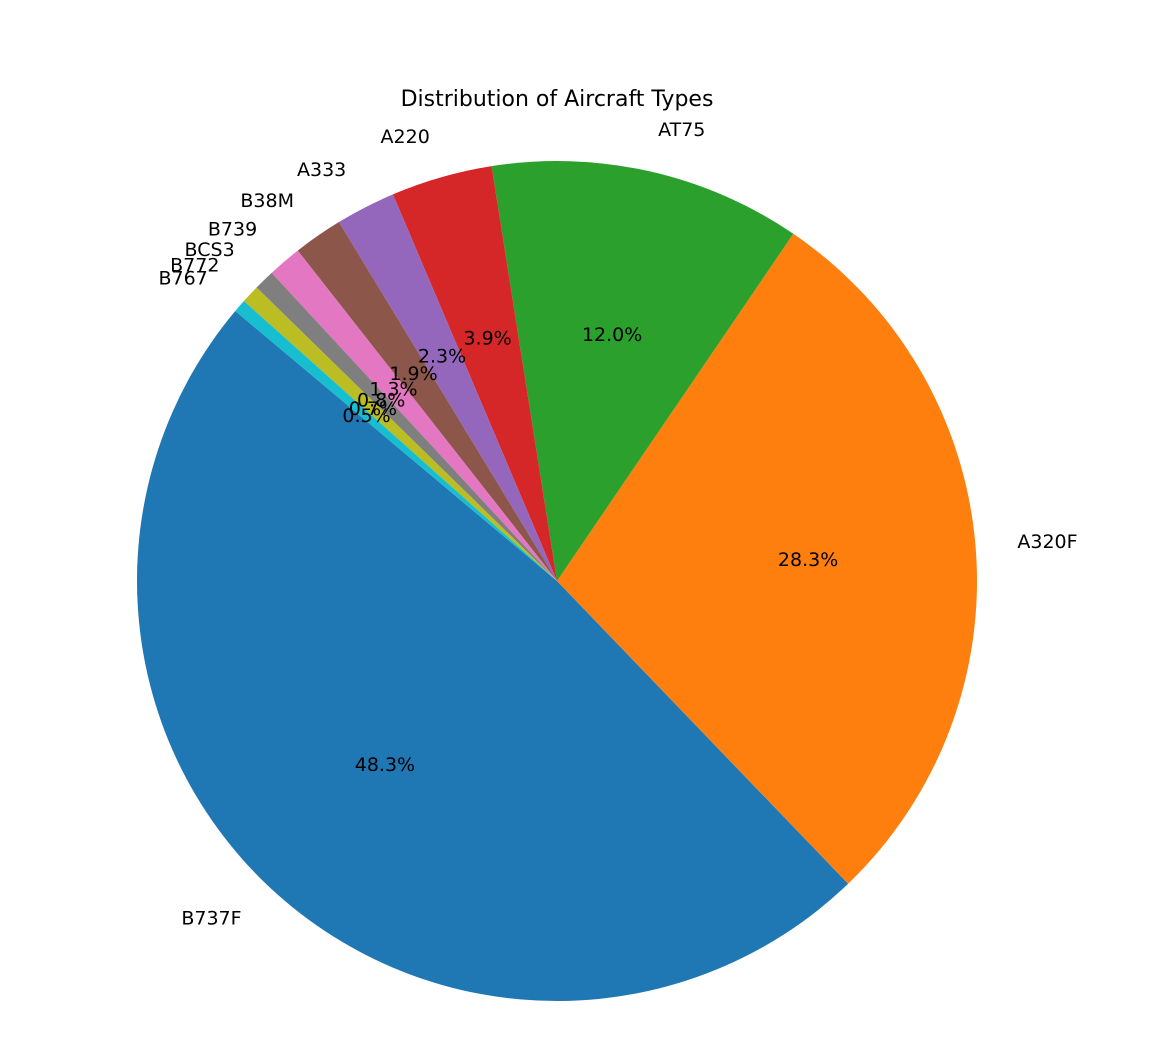 The height and width of the screenshot is (1049, 1149). Describe the element at coordinates (211, 919) in the screenshot. I see `slice-label-b737f: B737F` at that location.